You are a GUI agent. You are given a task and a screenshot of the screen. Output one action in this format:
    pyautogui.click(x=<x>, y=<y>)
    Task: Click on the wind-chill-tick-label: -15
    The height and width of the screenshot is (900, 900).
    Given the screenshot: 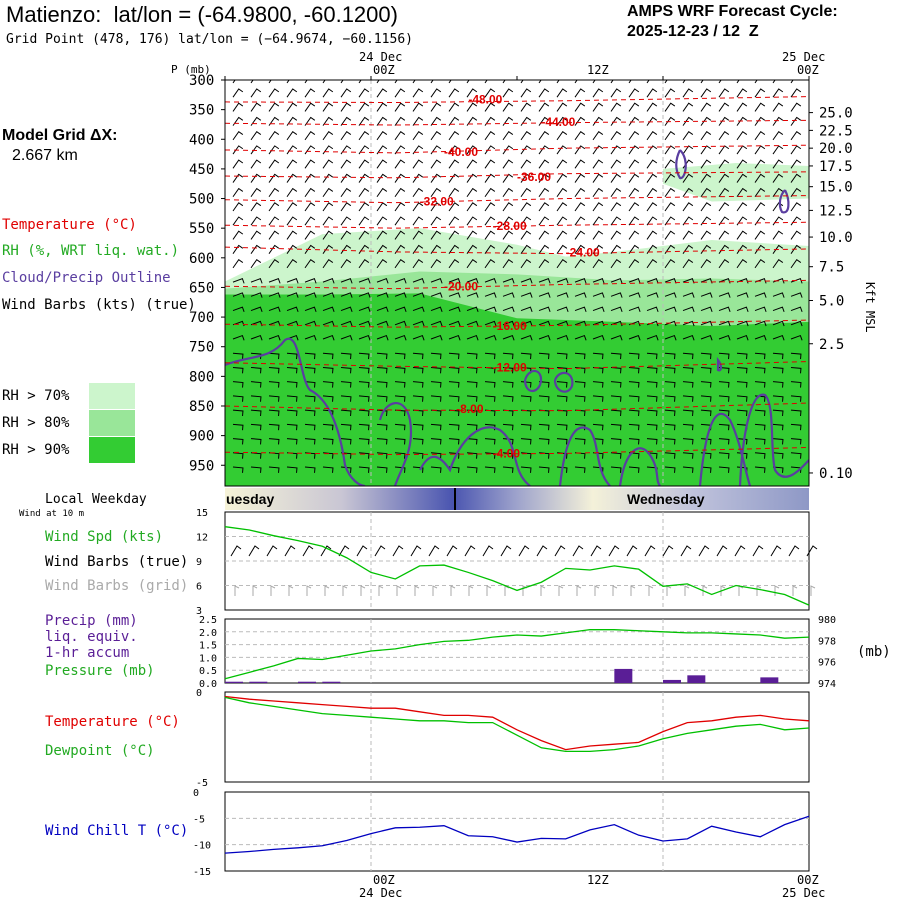 What is the action you would take?
    pyautogui.click(x=202, y=872)
    